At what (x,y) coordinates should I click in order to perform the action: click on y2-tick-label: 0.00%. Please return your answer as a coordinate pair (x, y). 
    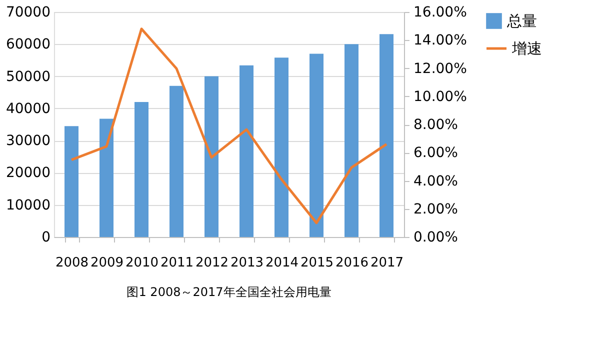
    Looking at the image, I should click on (436, 238).